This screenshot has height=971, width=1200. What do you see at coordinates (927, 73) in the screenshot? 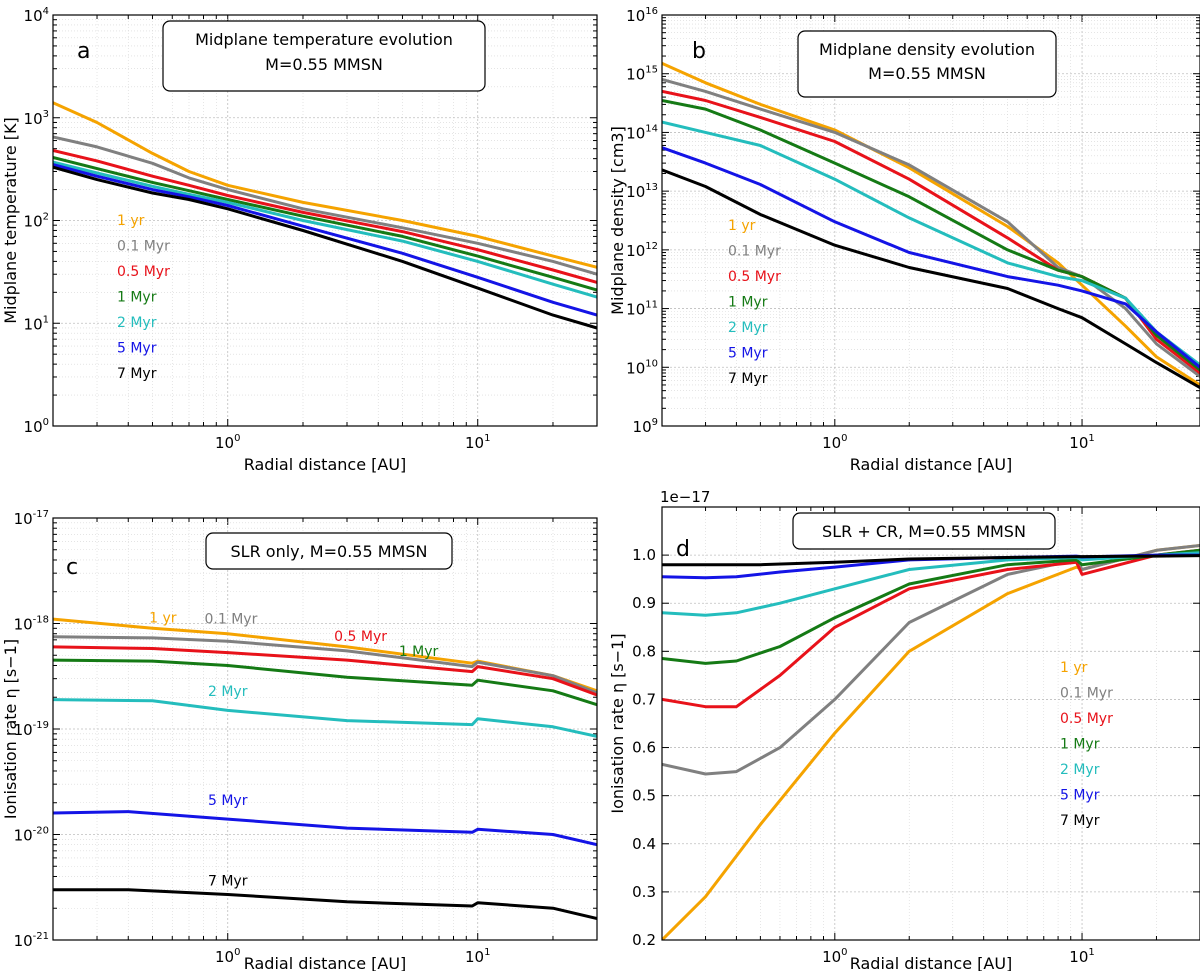
I see `title-text: M=0.55 MMSN` at bounding box center [927, 73].